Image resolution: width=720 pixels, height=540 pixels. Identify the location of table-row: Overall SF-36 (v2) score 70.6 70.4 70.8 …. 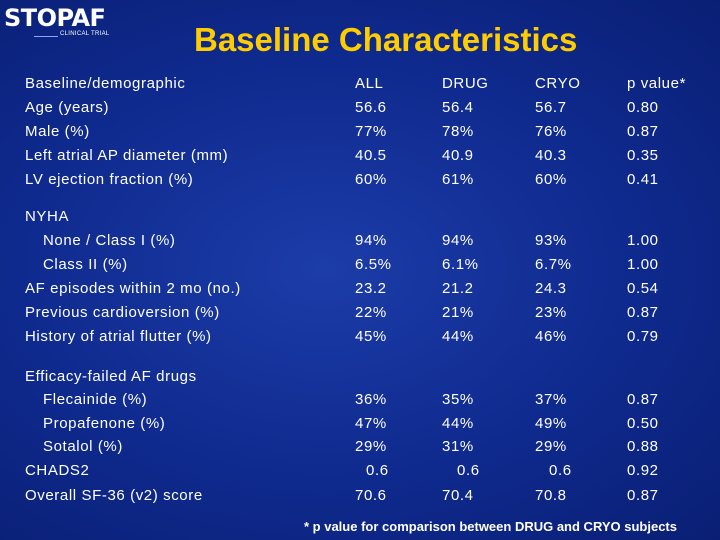
(360, 496).